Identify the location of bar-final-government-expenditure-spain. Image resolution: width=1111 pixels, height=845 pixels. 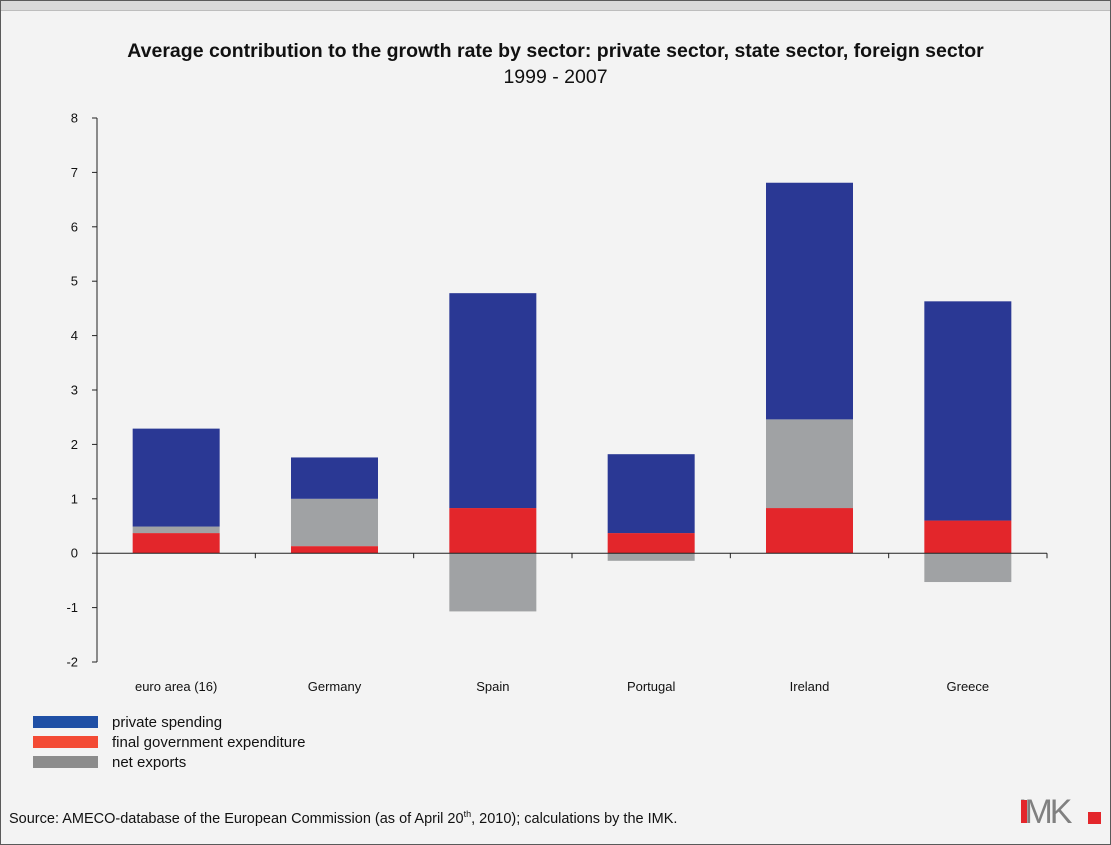
(493, 531).